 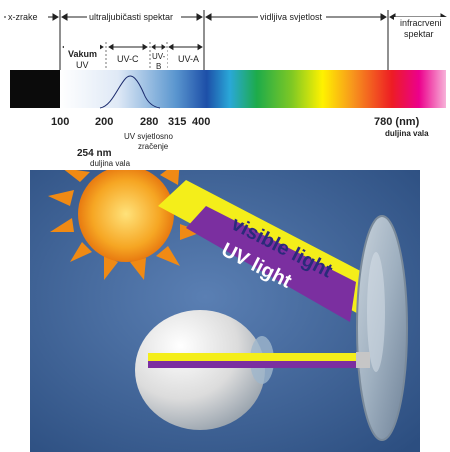 I want to click on uvc-label: UV-C, so click(x=128, y=59).